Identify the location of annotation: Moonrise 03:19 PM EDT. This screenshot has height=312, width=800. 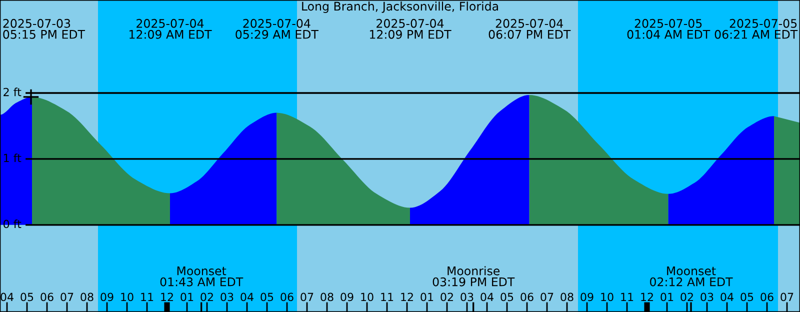
(473, 276).